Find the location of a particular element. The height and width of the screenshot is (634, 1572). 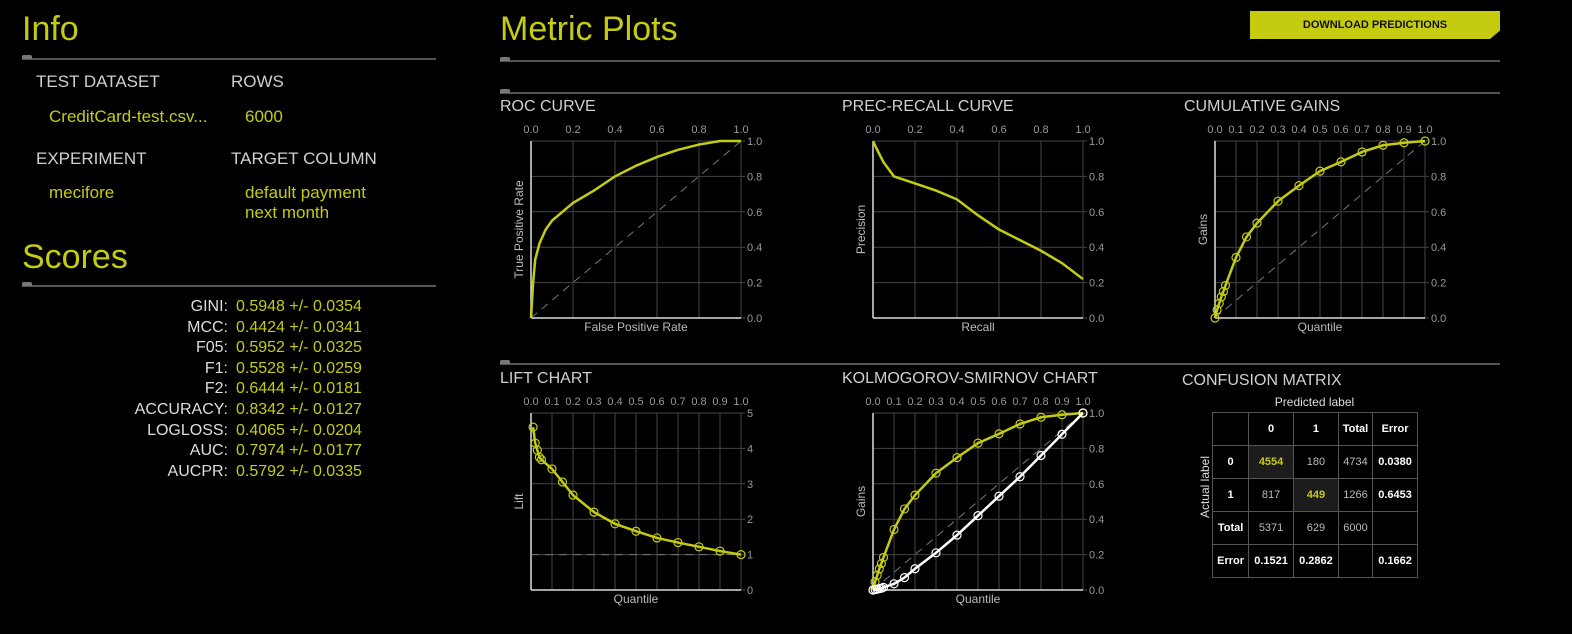

download-predictions-button: DOWNLOAD PREDICTIONS is located at coordinates (1375, 25).